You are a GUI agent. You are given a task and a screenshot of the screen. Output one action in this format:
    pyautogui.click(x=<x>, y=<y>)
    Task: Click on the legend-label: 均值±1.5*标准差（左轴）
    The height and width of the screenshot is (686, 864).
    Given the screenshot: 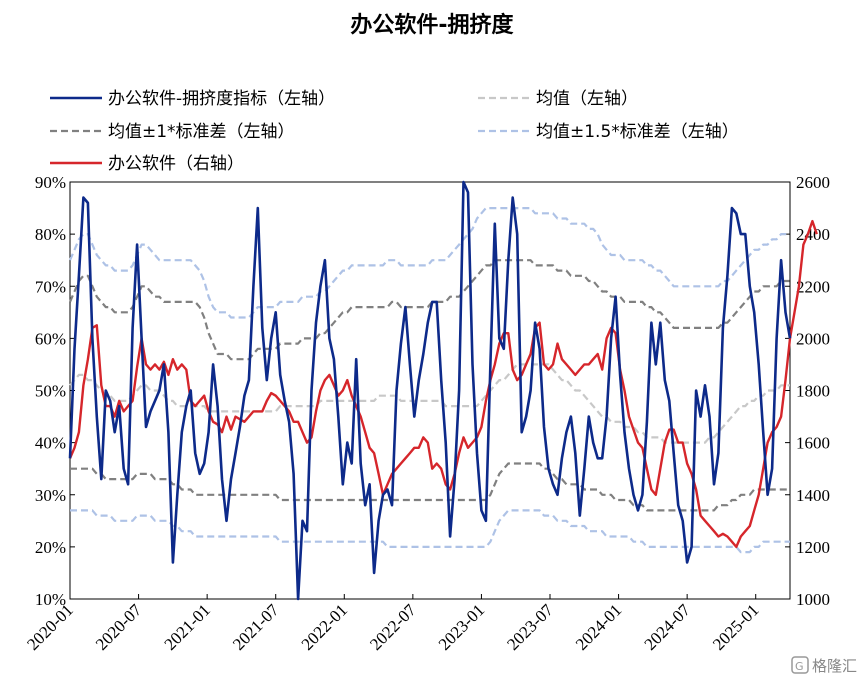 What is the action you would take?
    pyautogui.click(x=637, y=132)
    